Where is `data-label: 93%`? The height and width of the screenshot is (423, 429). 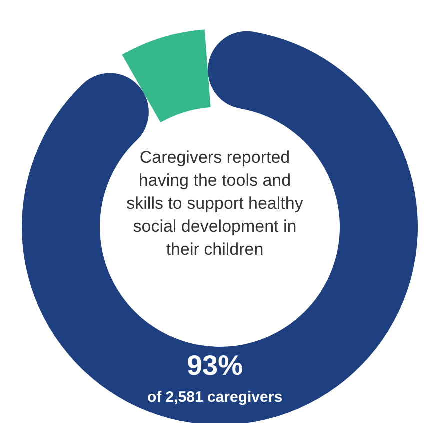 data-label: 93% is located at coordinates (215, 366).